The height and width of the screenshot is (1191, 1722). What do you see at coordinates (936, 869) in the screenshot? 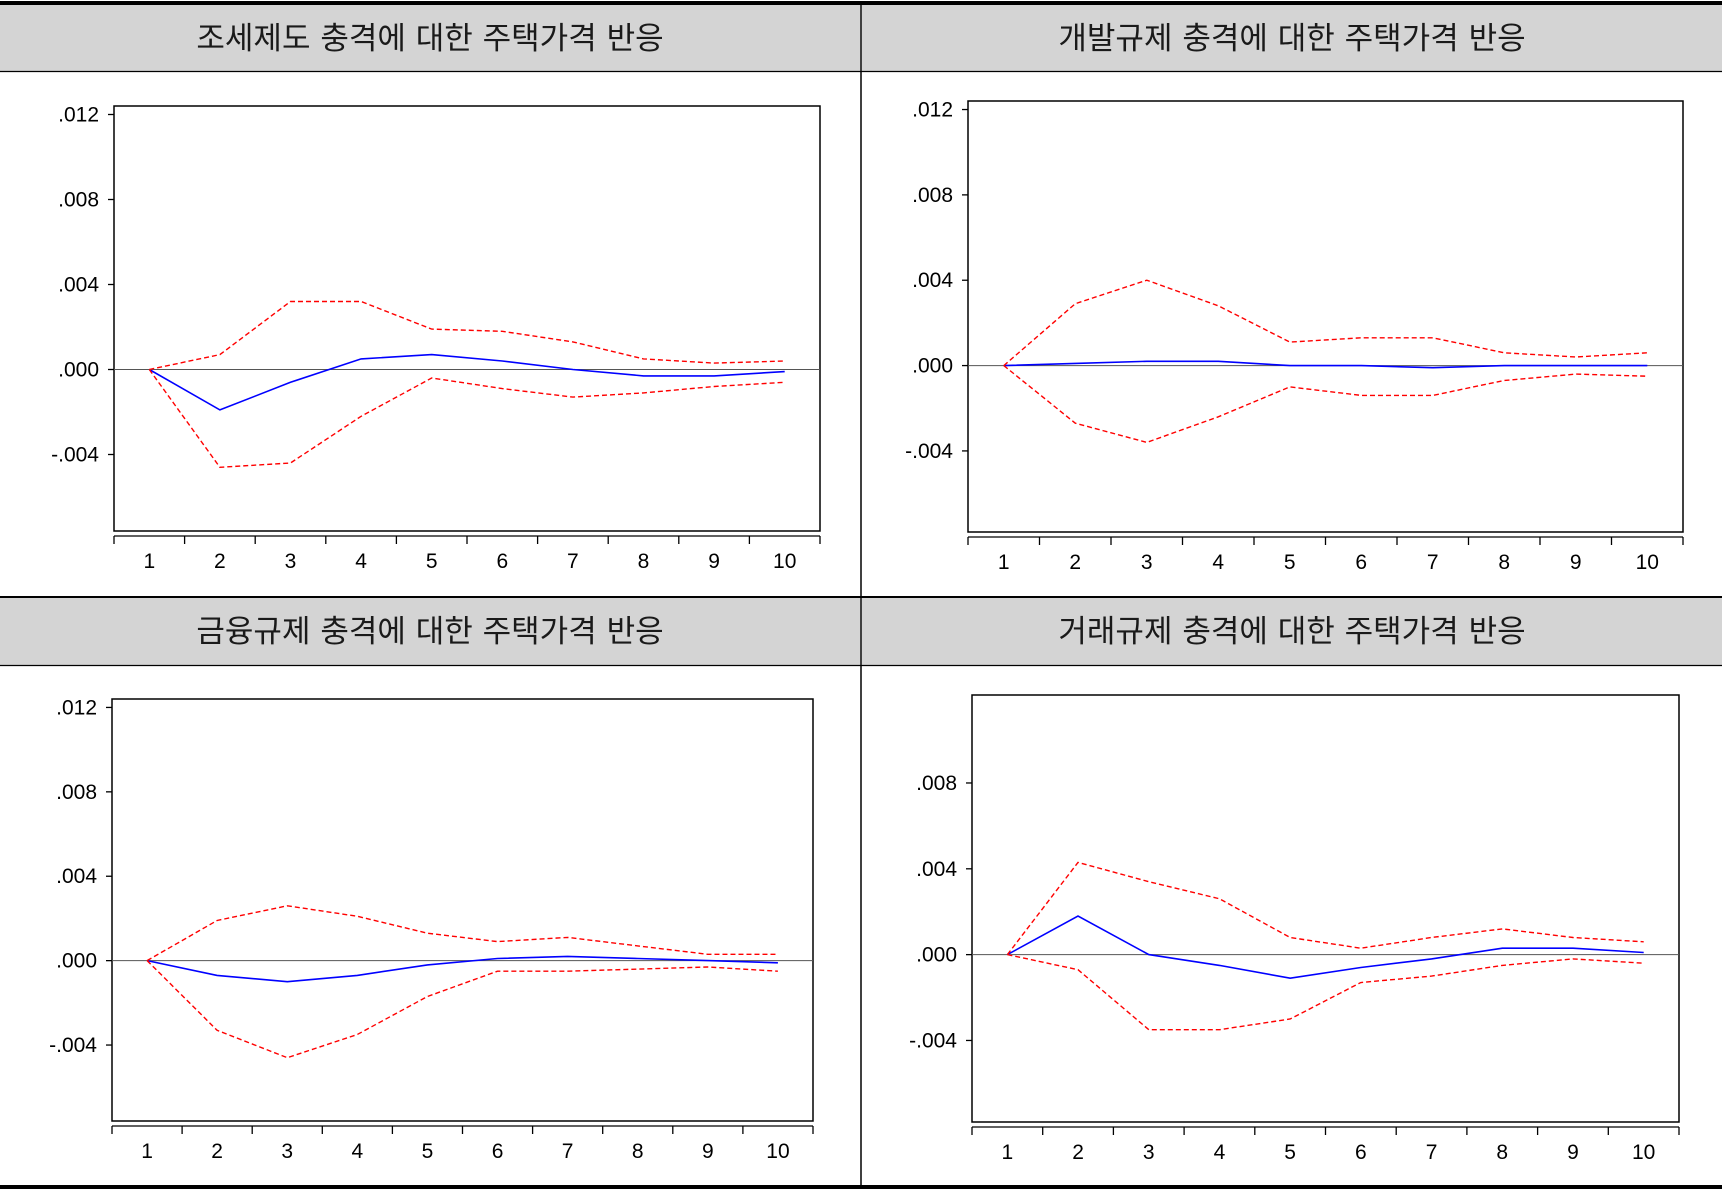
I see `y-tick-label-transaction: .004` at bounding box center [936, 869].